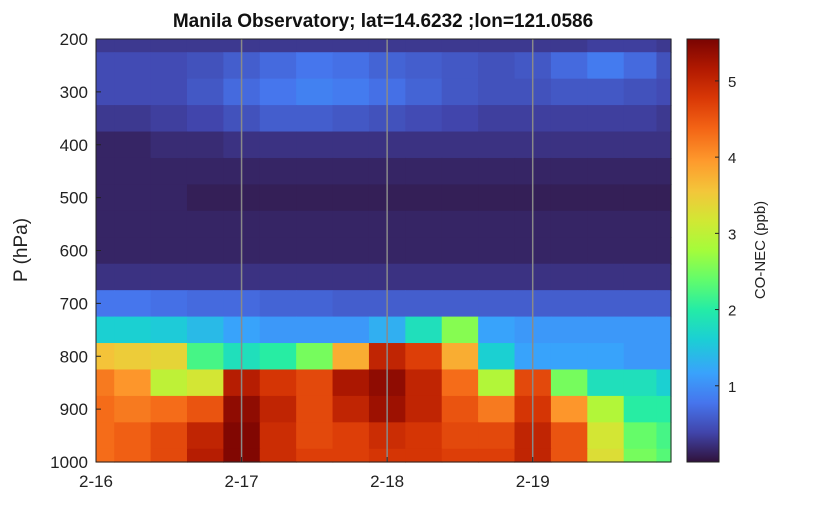  Describe the element at coordinates (74, 198) in the screenshot. I see `y-tick-label: 500` at that location.